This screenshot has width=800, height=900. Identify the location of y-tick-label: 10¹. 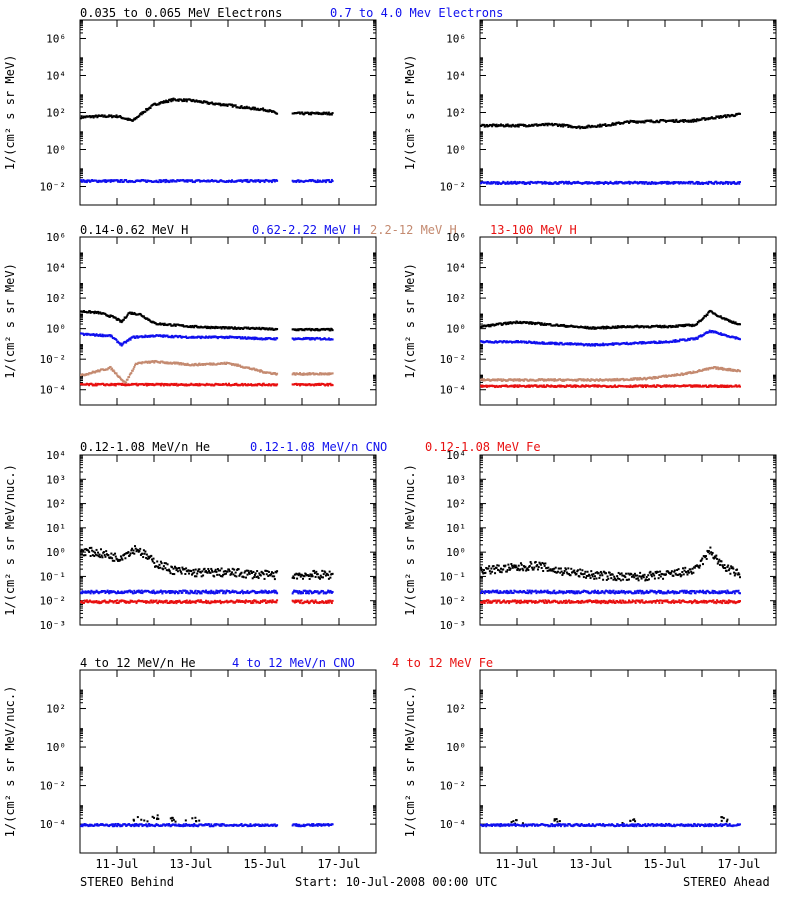
(56, 528).